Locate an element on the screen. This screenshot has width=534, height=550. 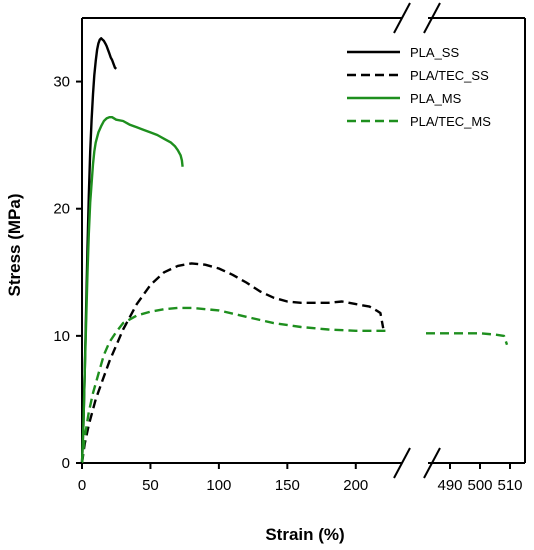
legend-label-pla-ms: PLA_MS is located at coordinates (436, 98).